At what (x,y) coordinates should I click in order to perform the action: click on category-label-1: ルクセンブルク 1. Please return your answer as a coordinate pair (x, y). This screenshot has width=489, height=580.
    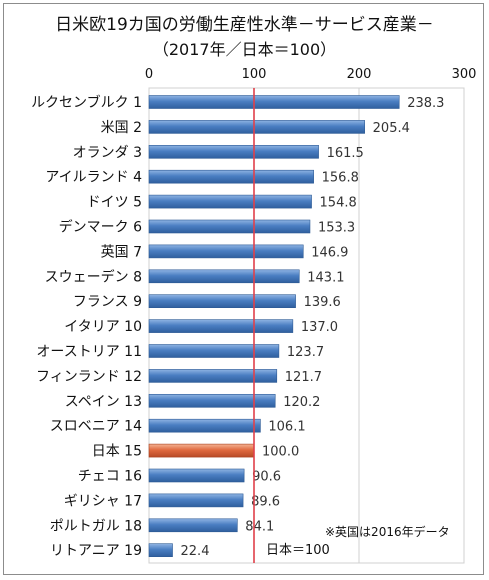
    Looking at the image, I should click on (86, 102).